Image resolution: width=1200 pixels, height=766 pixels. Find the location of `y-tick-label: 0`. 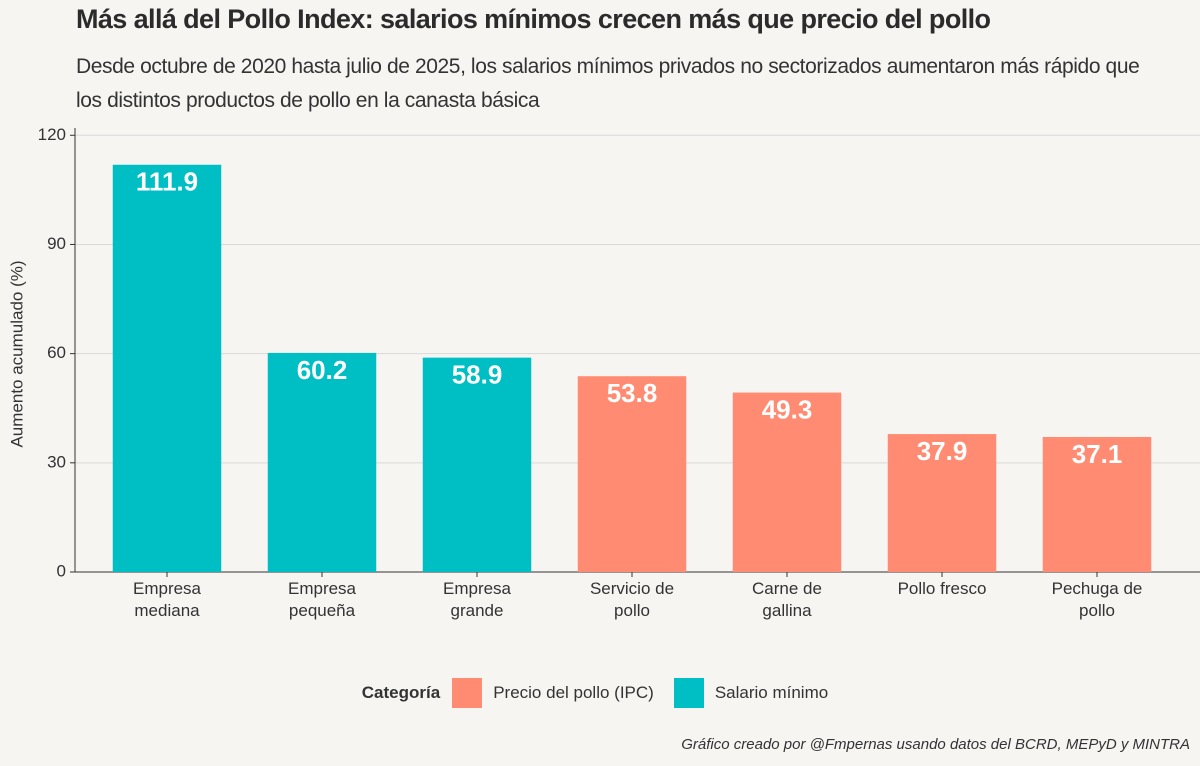

y-tick-label: 0 is located at coordinates (61, 570).